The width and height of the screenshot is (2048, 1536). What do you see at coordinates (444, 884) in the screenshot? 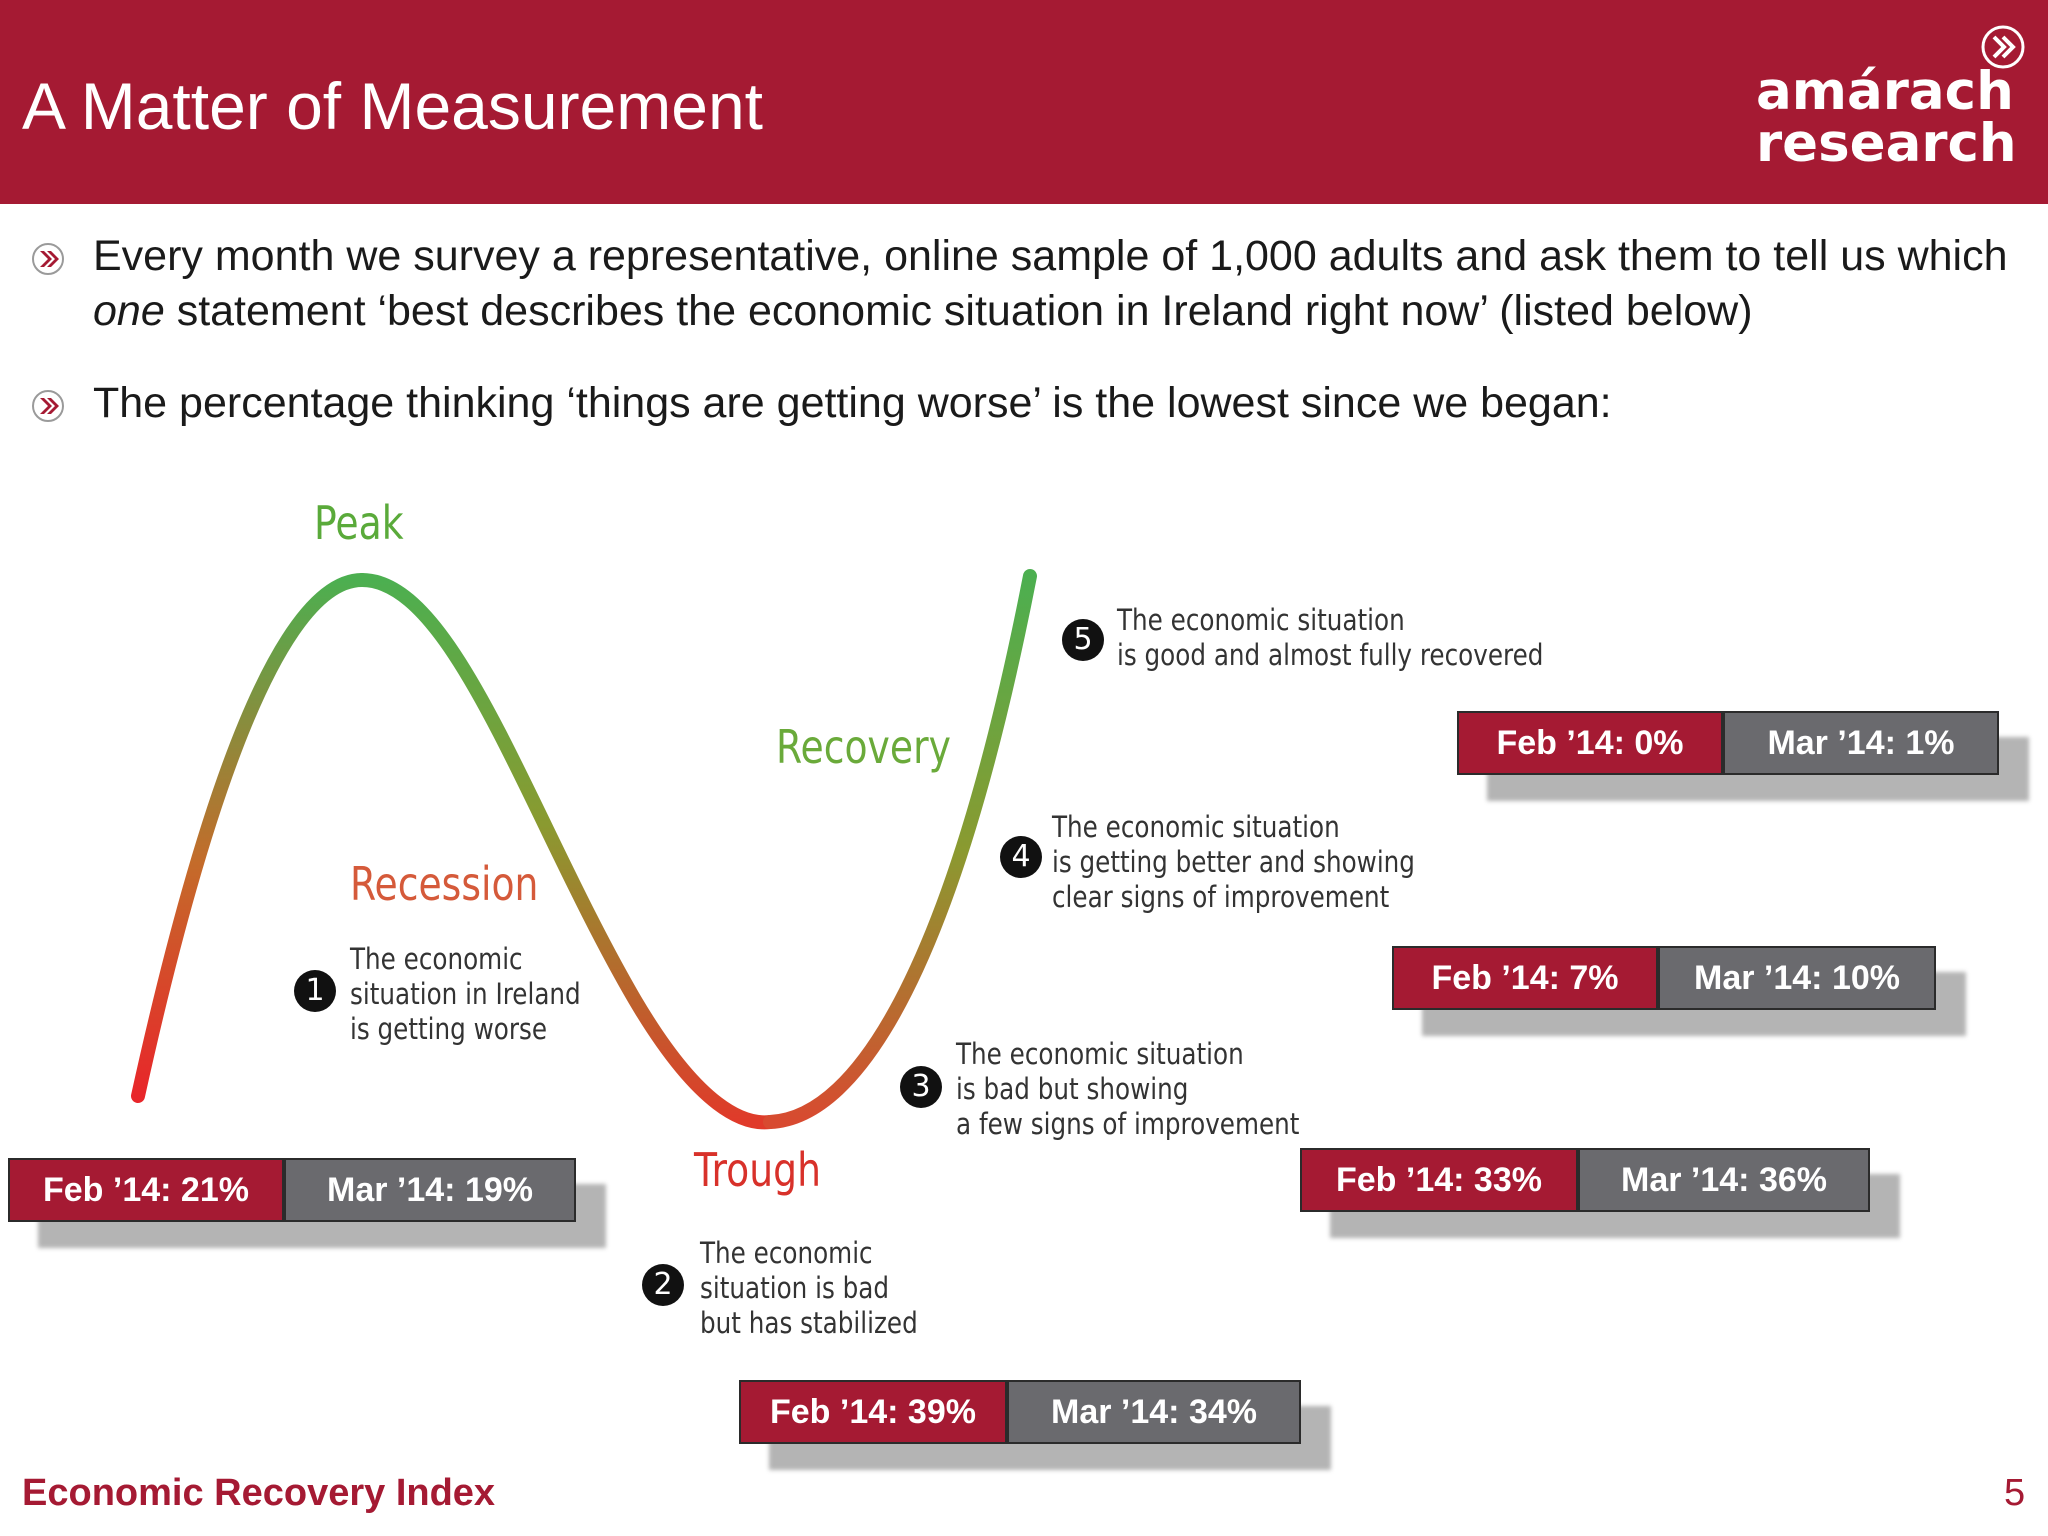
I see `phase-label-recession: Recession` at bounding box center [444, 884].